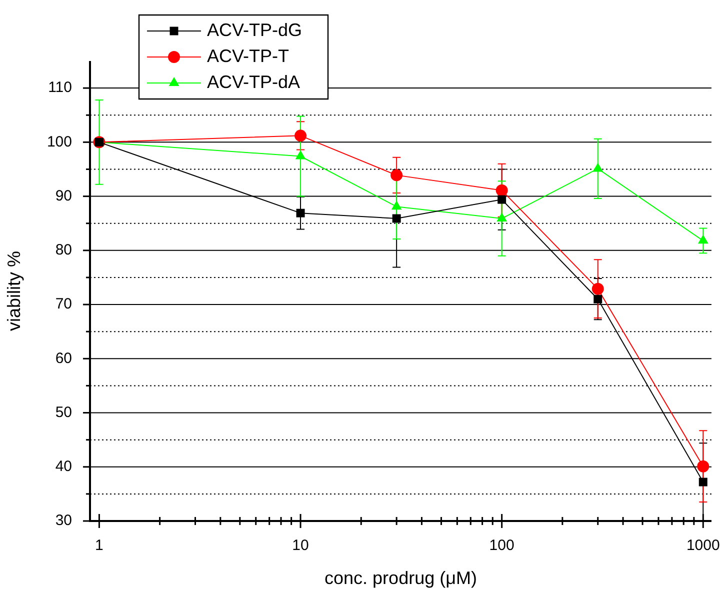 This screenshot has height=594, width=728. What do you see at coordinates (14, 291) in the screenshot?
I see `y-axis-title: viability %` at bounding box center [14, 291].